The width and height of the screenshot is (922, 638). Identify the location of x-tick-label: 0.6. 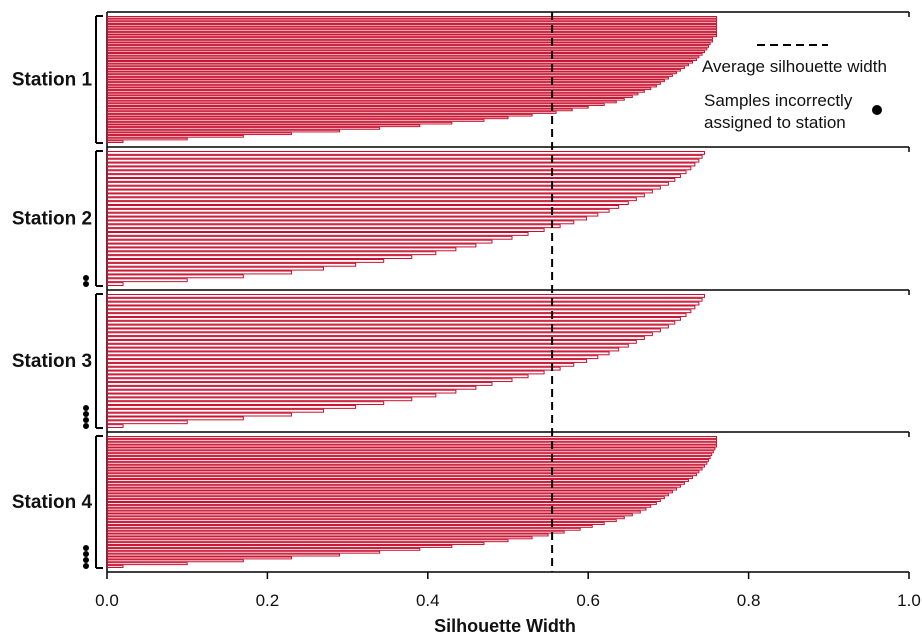
(588, 600).